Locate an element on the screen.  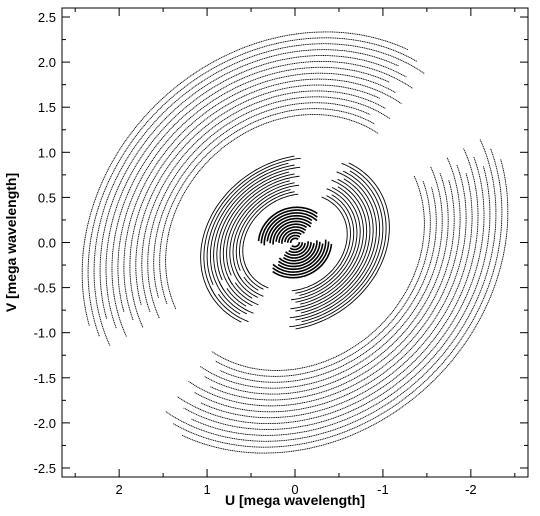
x-tick-label: -2 is located at coordinates (471, 489).